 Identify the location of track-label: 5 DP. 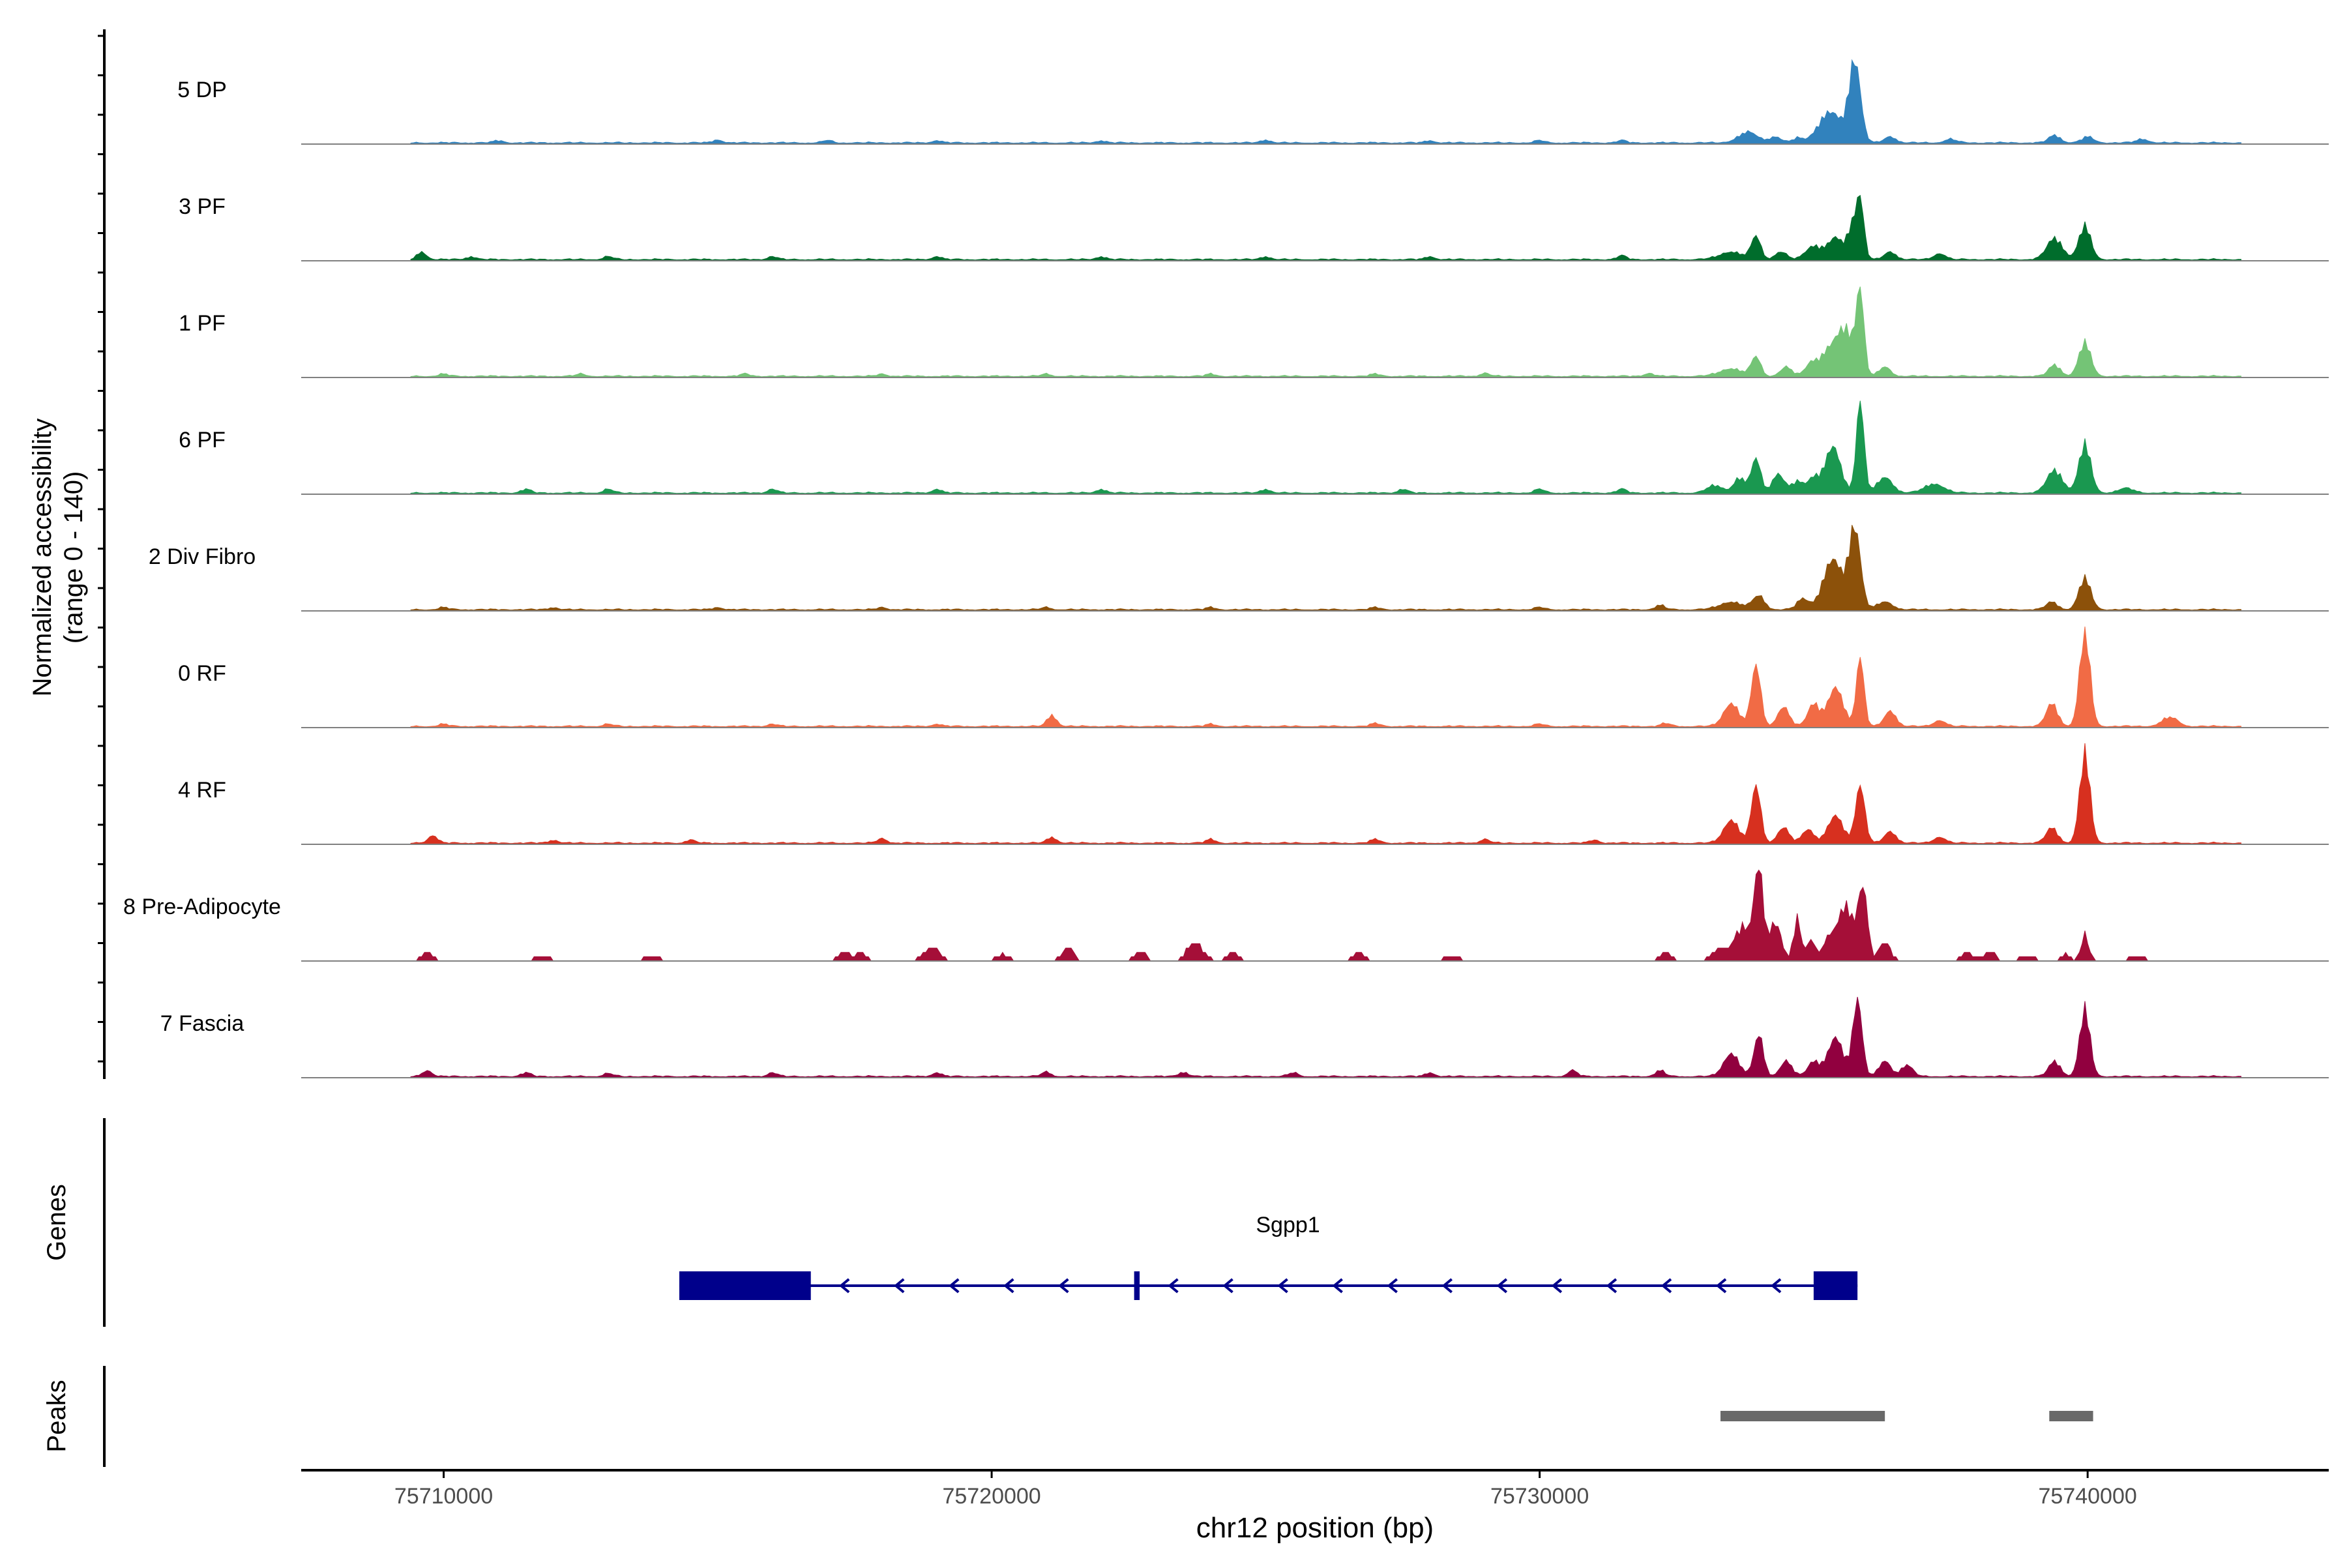
(202, 90).